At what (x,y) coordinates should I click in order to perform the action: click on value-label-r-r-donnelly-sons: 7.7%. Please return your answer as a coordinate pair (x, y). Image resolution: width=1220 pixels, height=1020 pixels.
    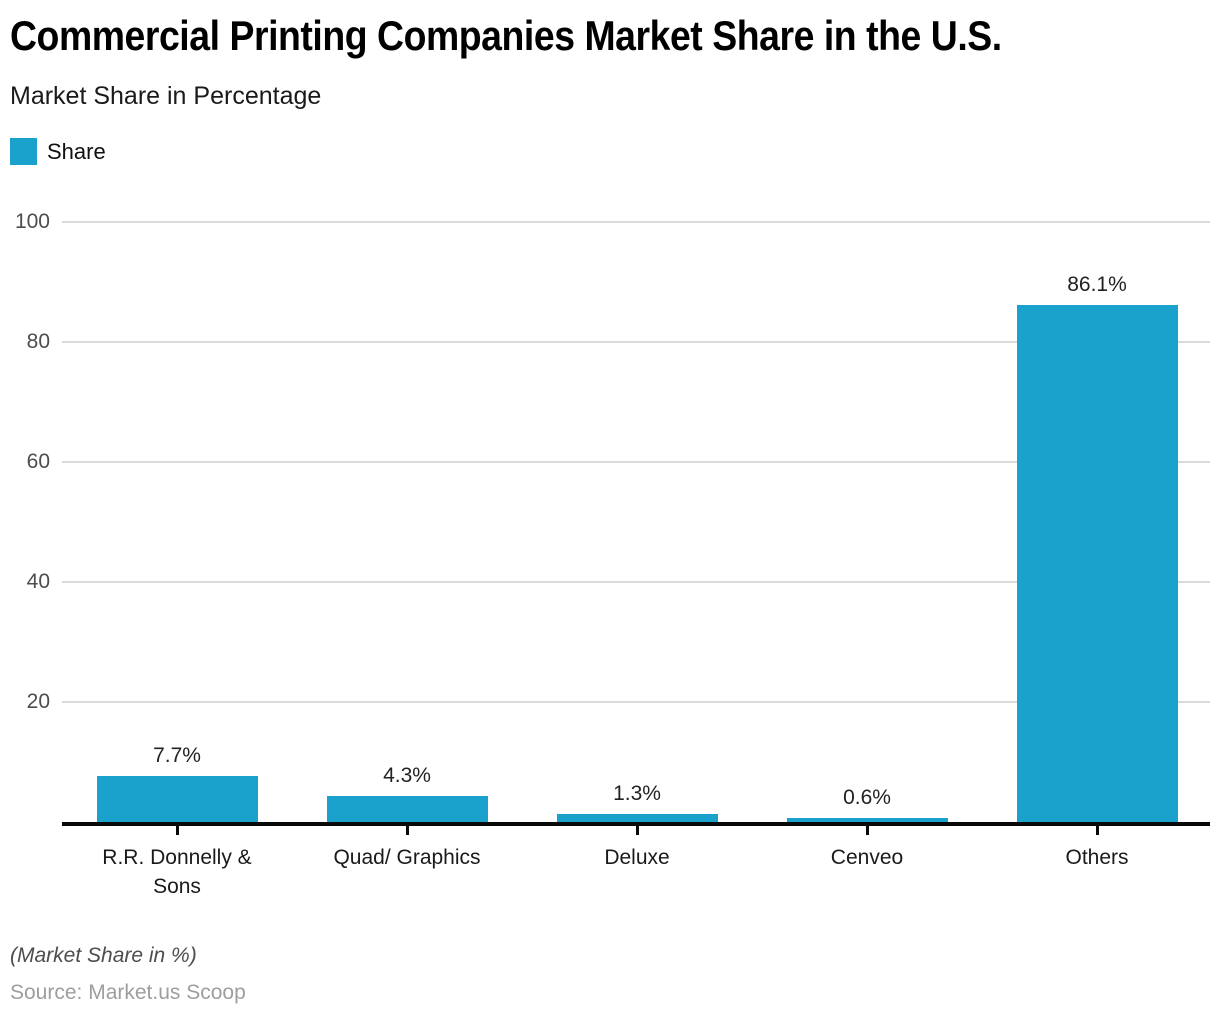
    Looking at the image, I should click on (177, 755).